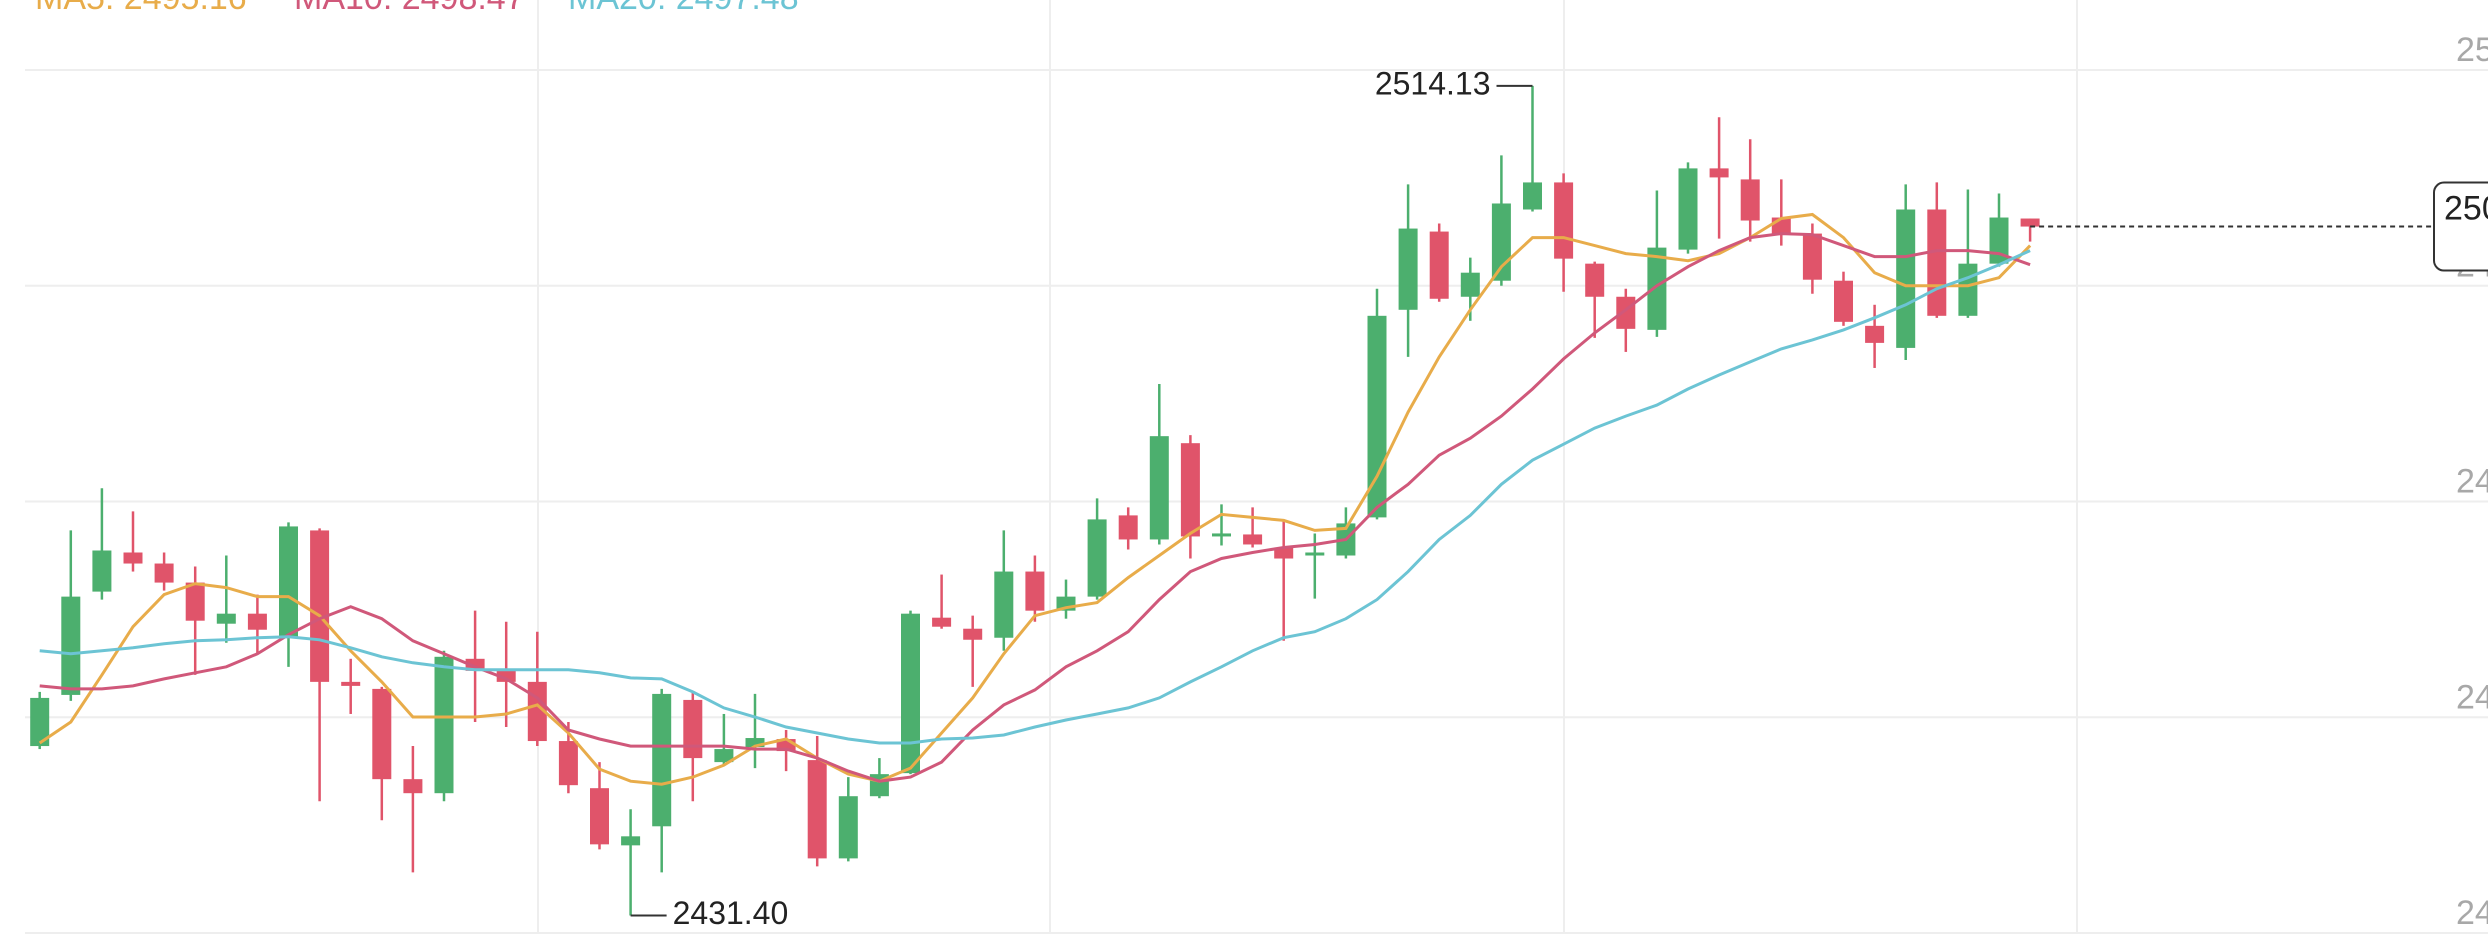 This screenshot has width=2488, height=951. What do you see at coordinates (2472, 913) in the screenshot?
I see `y-tick-label: 2429.66` at bounding box center [2472, 913].